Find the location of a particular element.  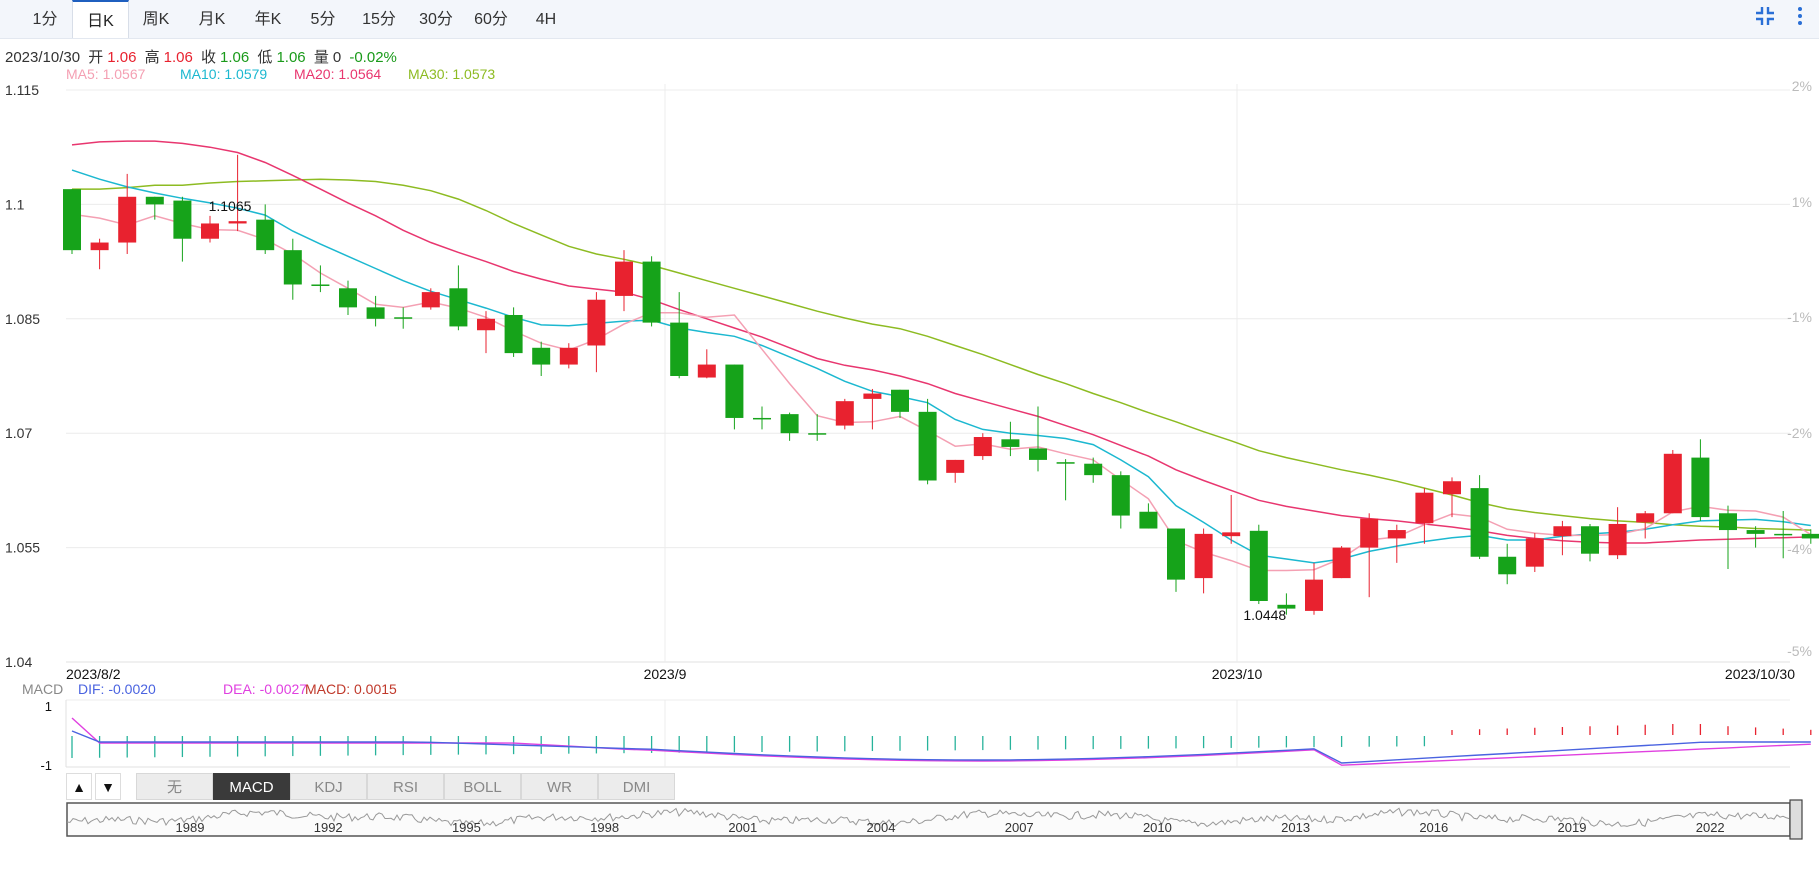

indicator-none: 无 is located at coordinates (174, 786).